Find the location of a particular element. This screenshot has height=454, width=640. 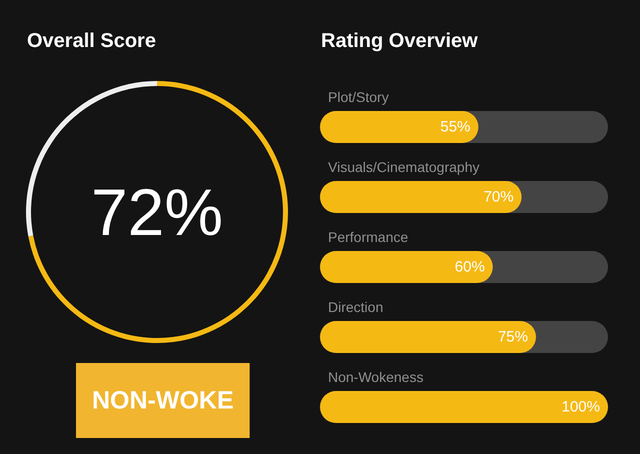

y-tick-label: Non-Wokeness is located at coordinates (376, 377).